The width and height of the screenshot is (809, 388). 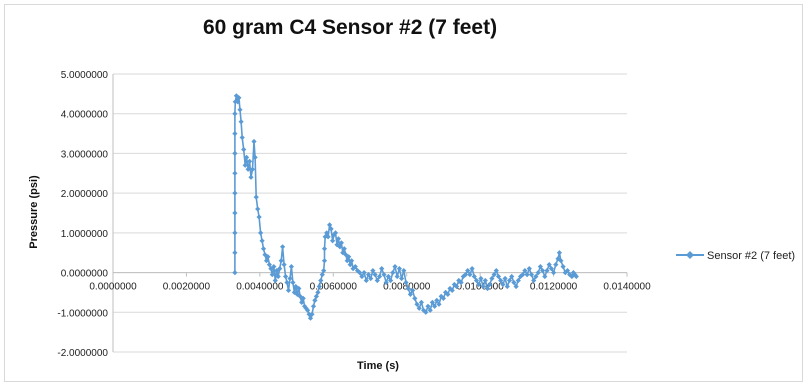 I want to click on y-axis-label: Pressure (psi), so click(x=34, y=212).